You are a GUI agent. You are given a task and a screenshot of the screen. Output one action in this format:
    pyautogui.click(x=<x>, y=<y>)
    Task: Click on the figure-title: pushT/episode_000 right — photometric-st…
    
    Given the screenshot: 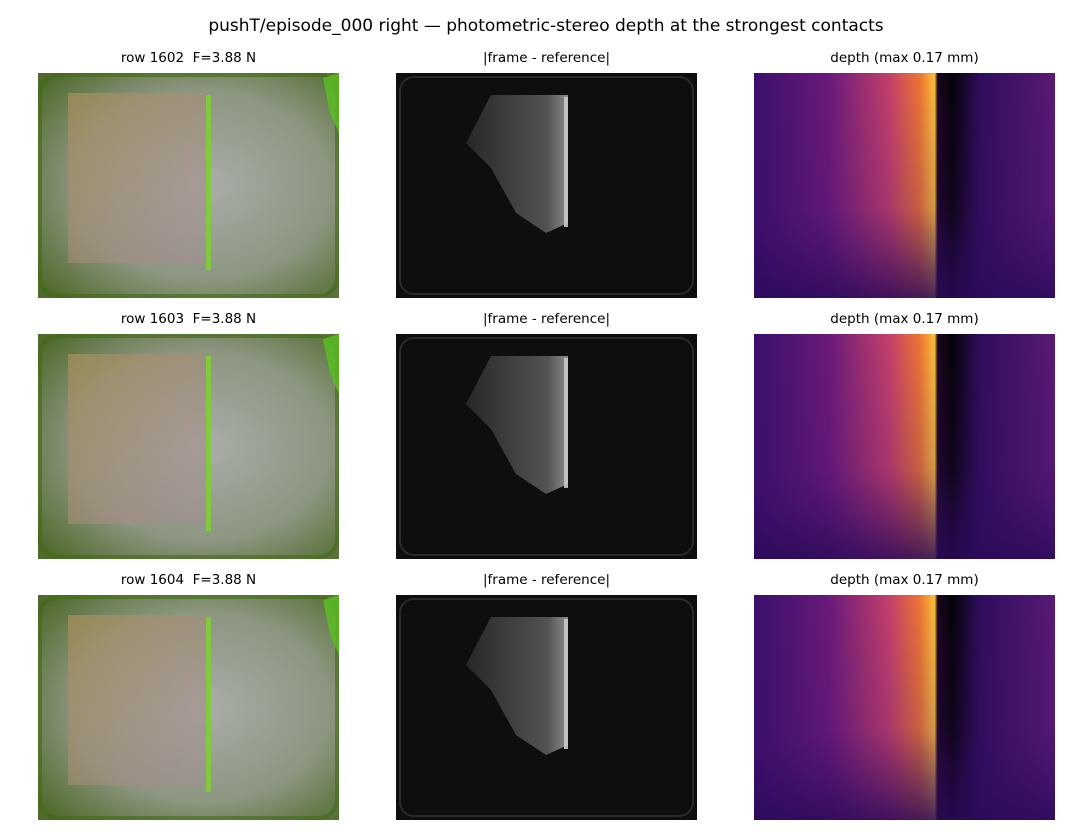 What is the action you would take?
    pyautogui.click(x=545, y=26)
    